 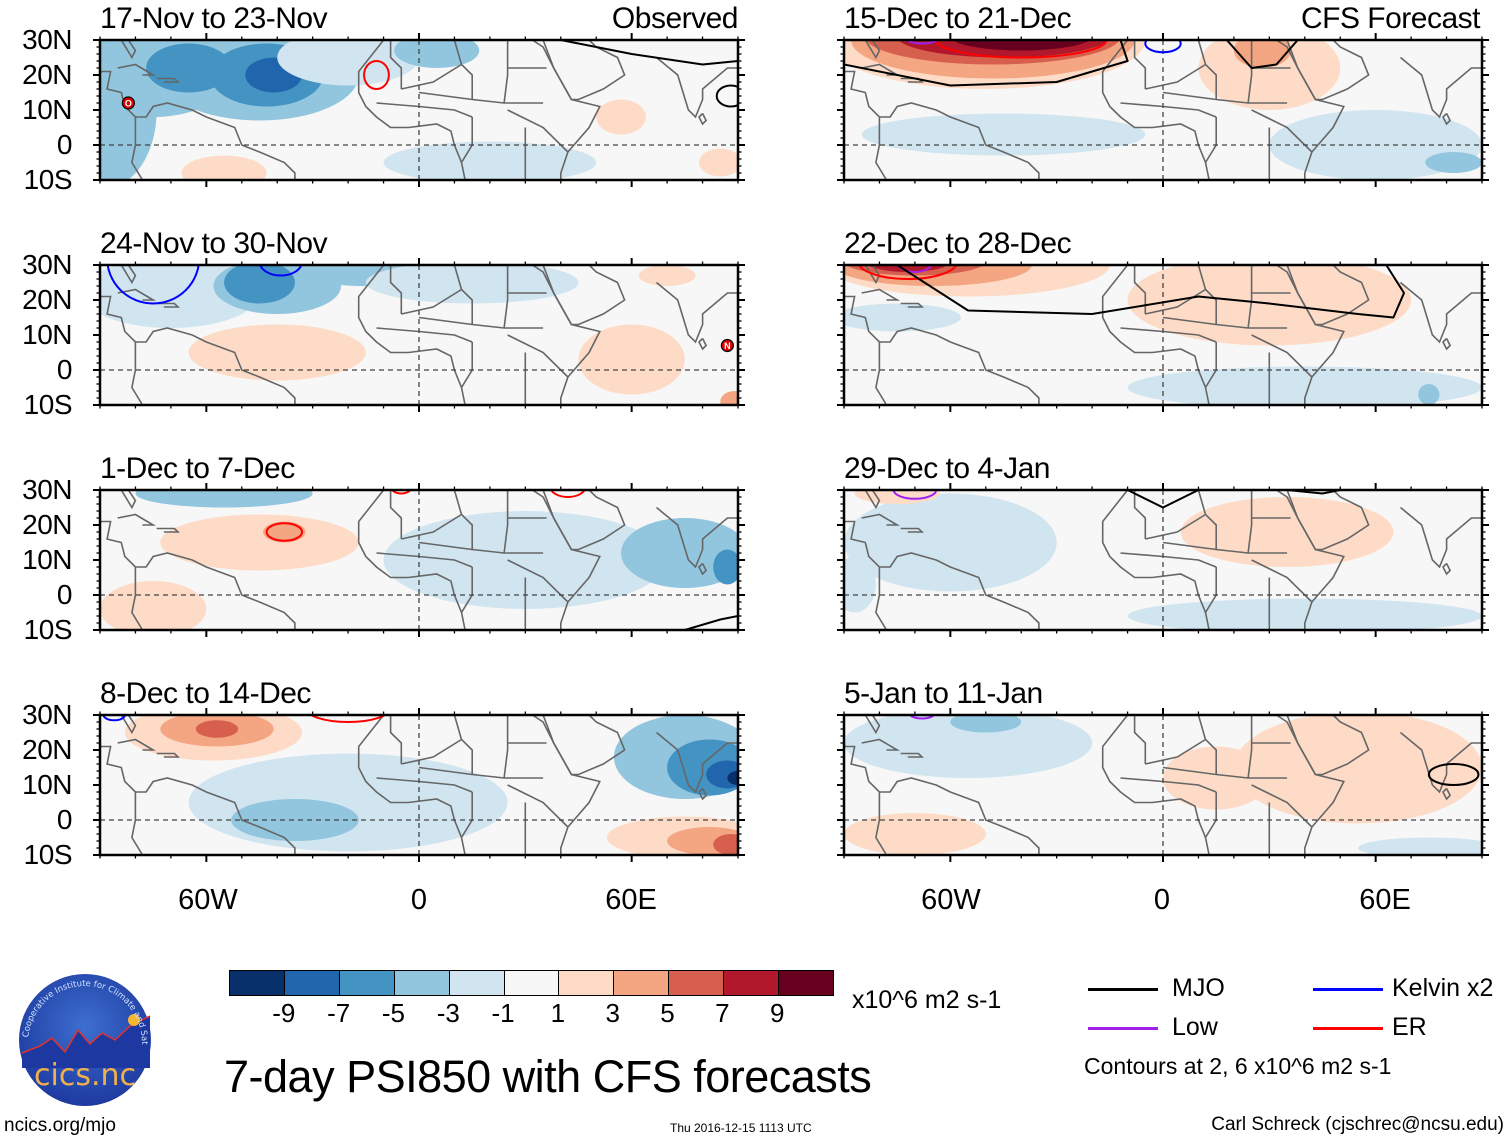 I want to click on tropical-storm-icon: O, so click(x=128, y=103).